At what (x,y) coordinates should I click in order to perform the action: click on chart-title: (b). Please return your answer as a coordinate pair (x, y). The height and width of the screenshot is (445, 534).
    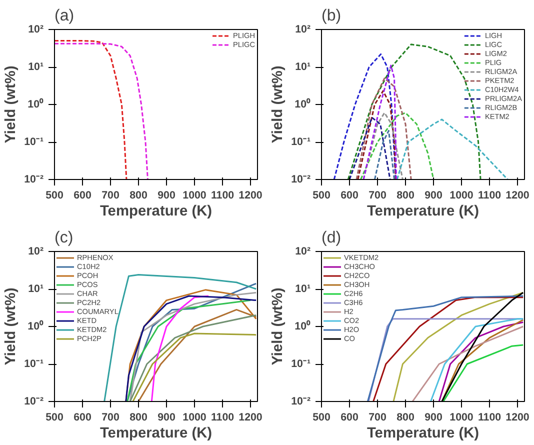
    Looking at the image, I should click on (332, 16).